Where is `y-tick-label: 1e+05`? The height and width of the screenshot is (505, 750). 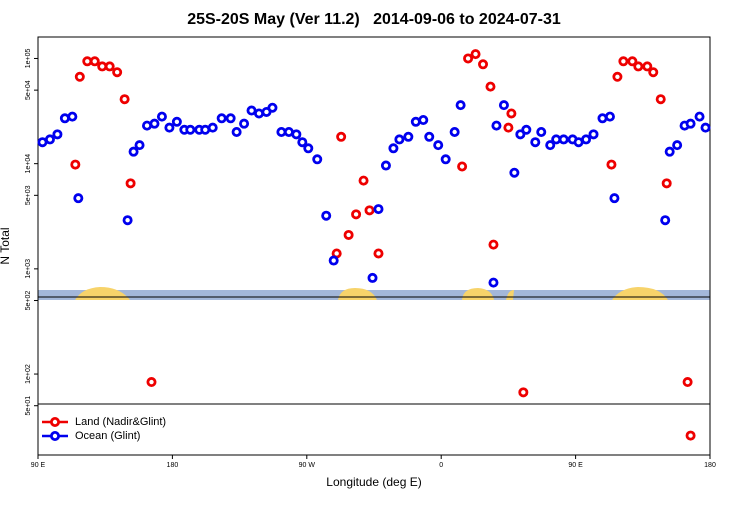
y-tick-label: 1e+05 is located at coordinates (28, 59).